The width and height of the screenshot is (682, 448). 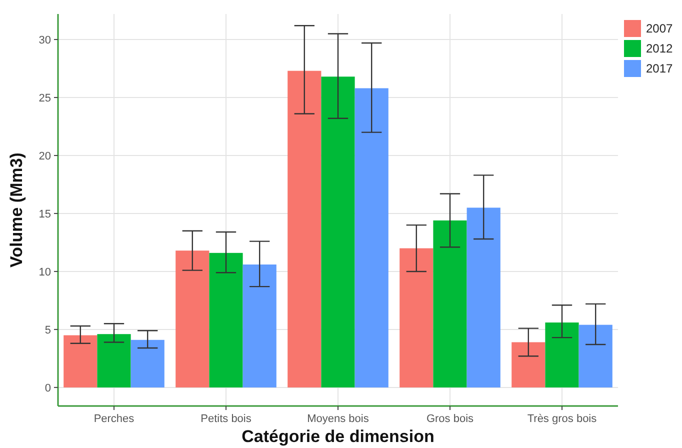 What do you see at coordinates (44, 214) in the screenshot?
I see `y-tick-label: 15` at bounding box center [44, 214].